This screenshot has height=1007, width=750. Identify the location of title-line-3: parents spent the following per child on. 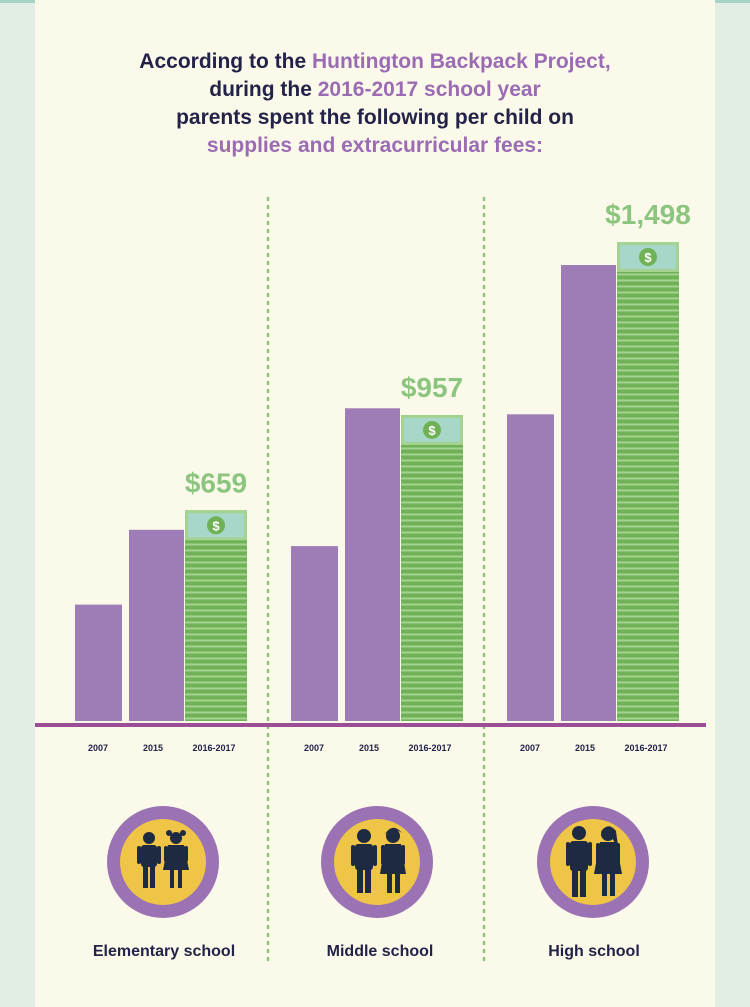
(375, 117).